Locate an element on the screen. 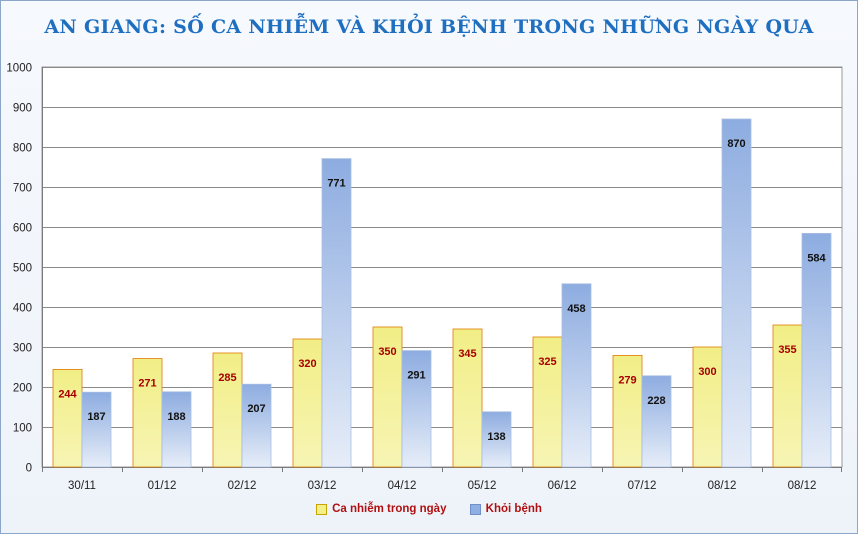 This screenshot has width=858, height=534. y-tick-label: 200 is located at coordinates (22, 389).